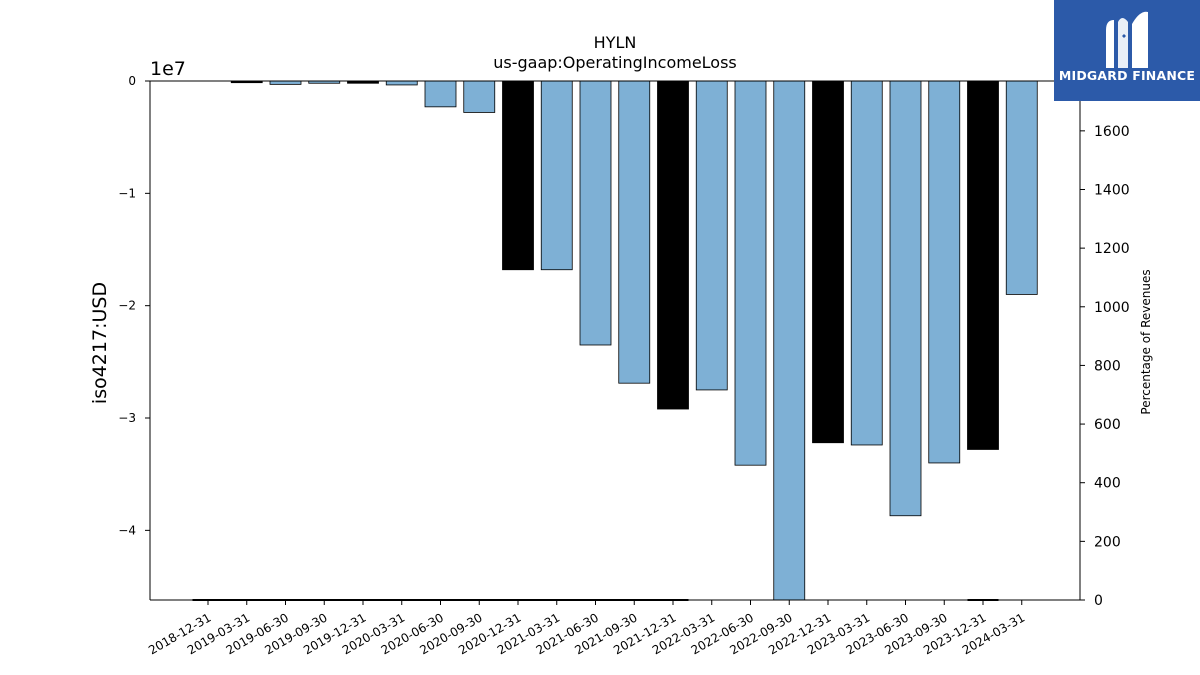 This screenshot has height=675, width=1200. What do you see at coordinates (1098, 601) in the screenshot?
I see `y-right-tick-label: 0` at bounding box center [1098, 601].